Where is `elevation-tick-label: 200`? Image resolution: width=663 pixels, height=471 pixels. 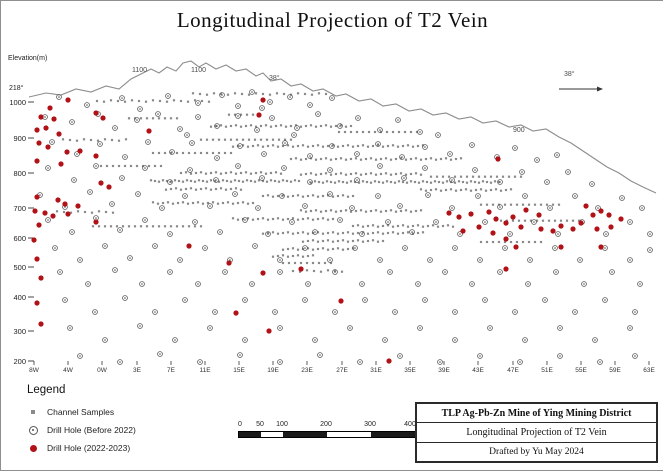 elevation-tick-label: 200 is located at coordinates (19, 361).